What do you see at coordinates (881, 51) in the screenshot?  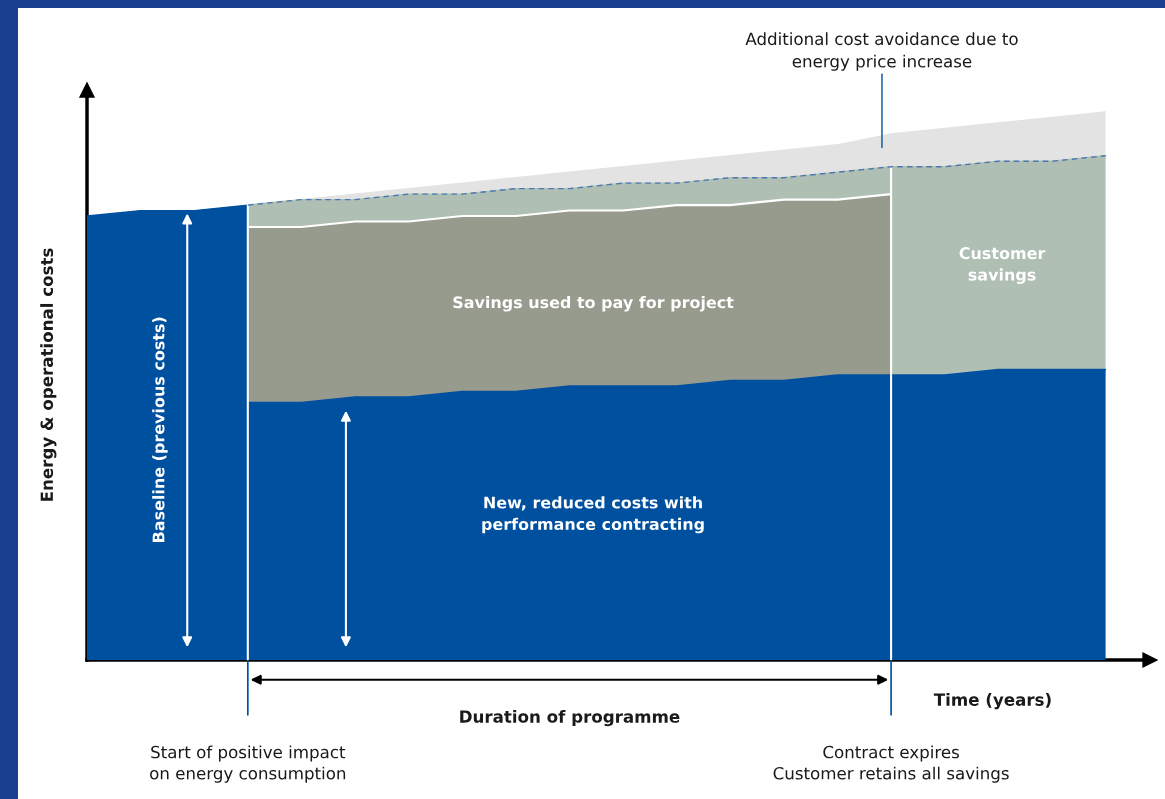 I see `text: Additional cost avoidance due to energy price increase` at bounding box center [881, 51].